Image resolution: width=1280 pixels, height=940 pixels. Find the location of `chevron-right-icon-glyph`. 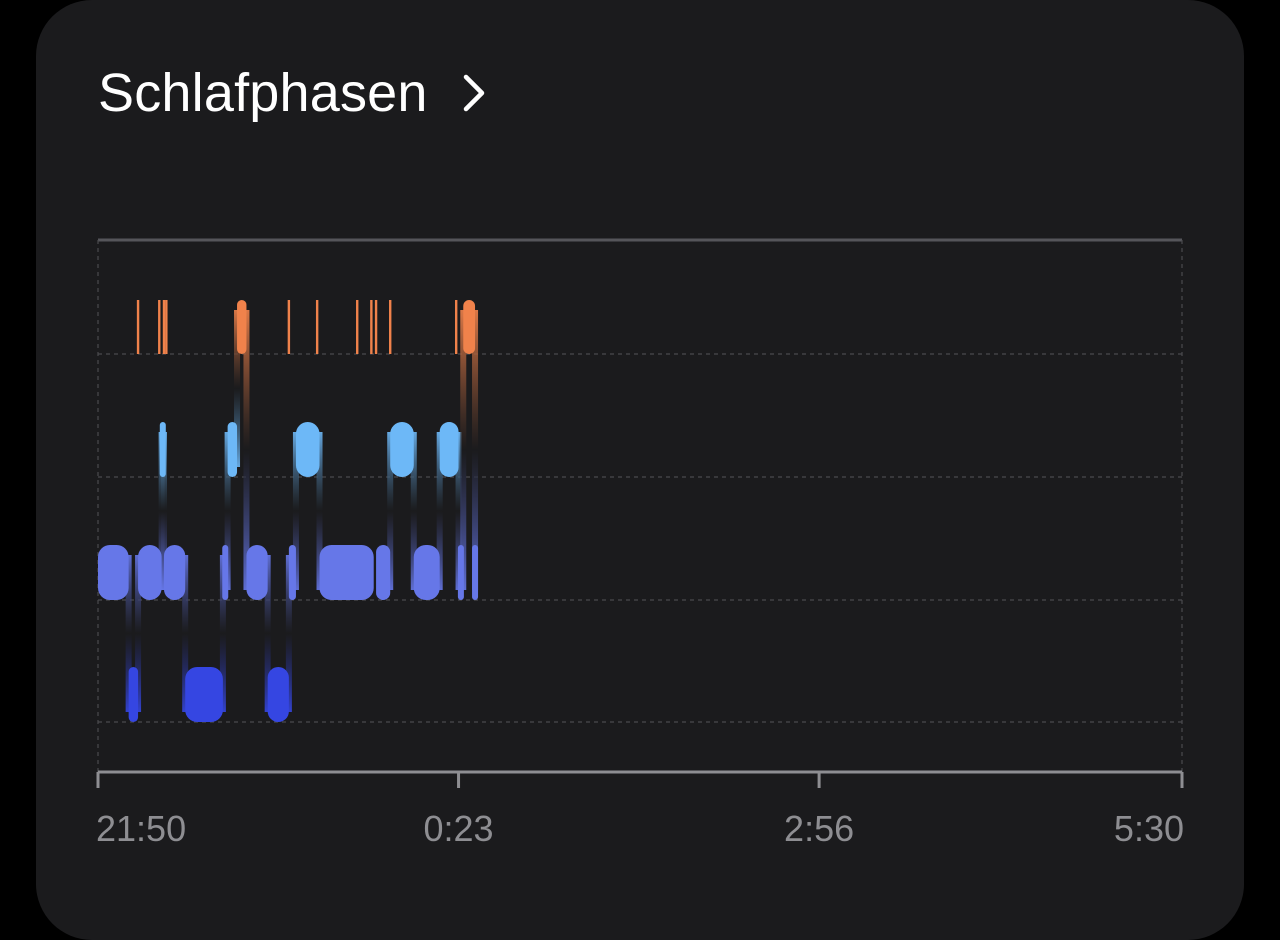

chevron-right-icon-glyph is located at coordinates (473, 93).